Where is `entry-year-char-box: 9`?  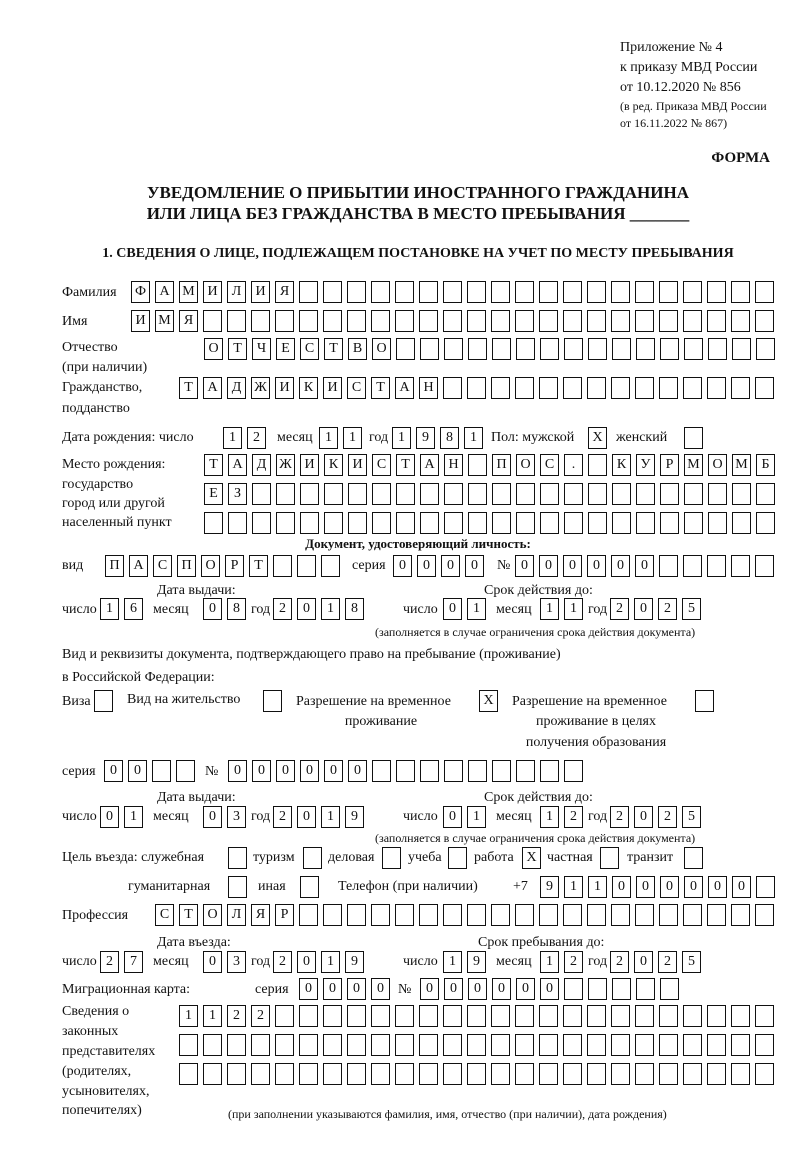
entry-year-char-box: 9 is located at coordinates (354, 962).